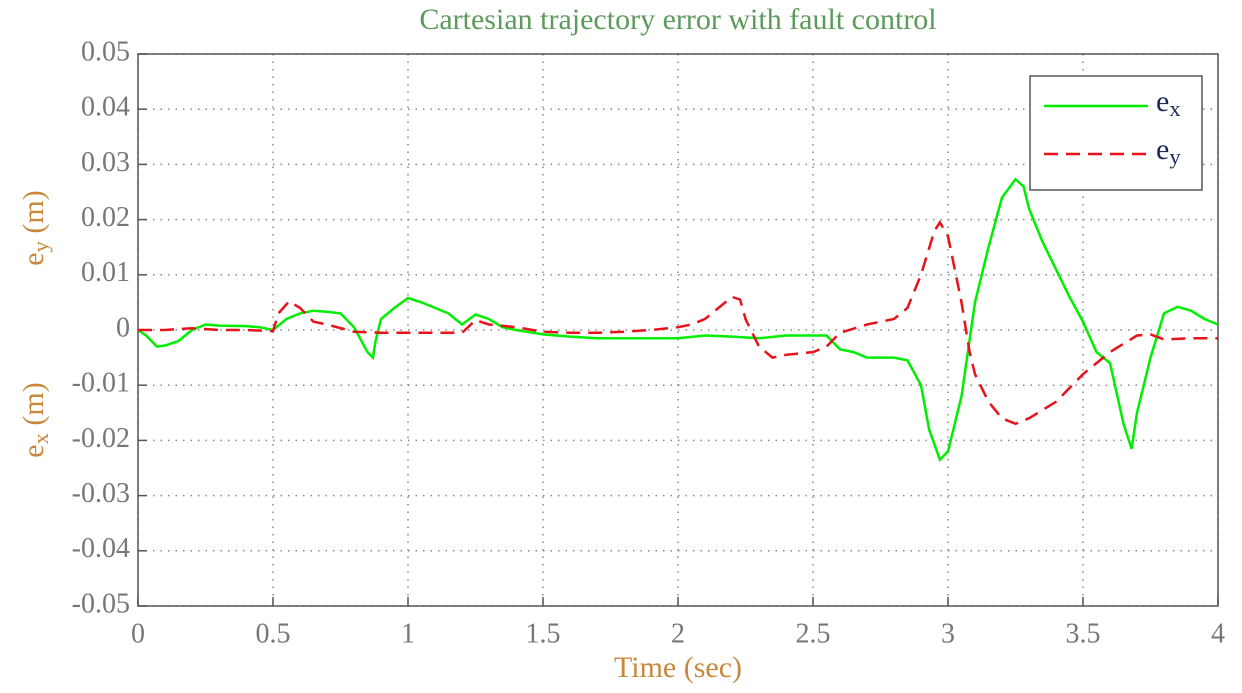 This screenshot has width=1242, height=693. I want to click on y-tick-label: 0.05, so click(105, 51).